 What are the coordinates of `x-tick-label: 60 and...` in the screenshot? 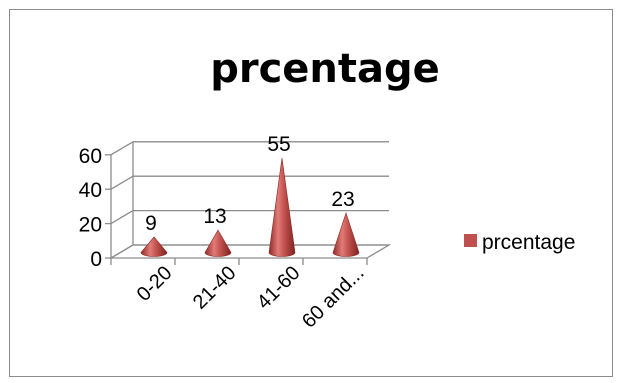 It's located at (333, 297).